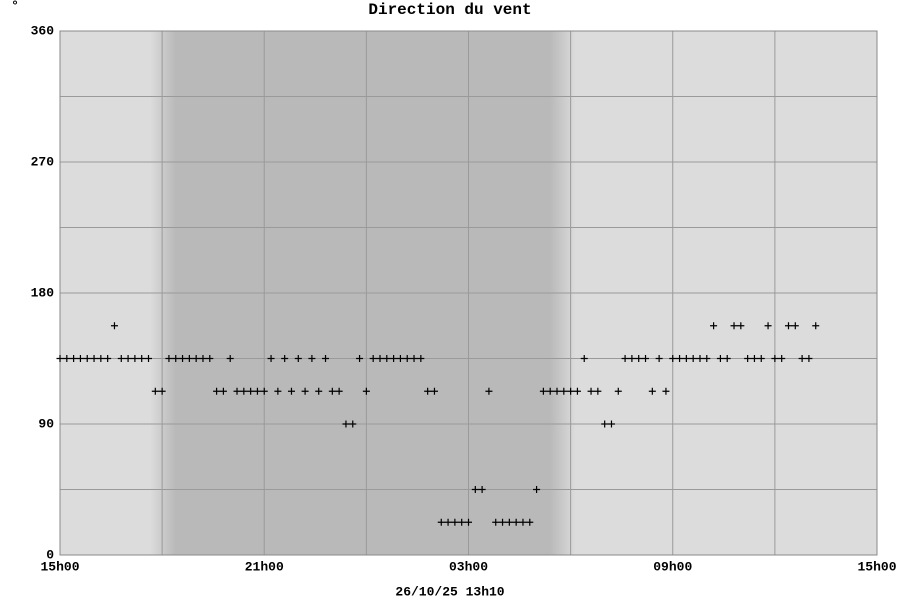  What do you see at coordinates (468, 566) in the screenshot?
I see `x-tick-label: 03h00` at bounding box center [468, 566].